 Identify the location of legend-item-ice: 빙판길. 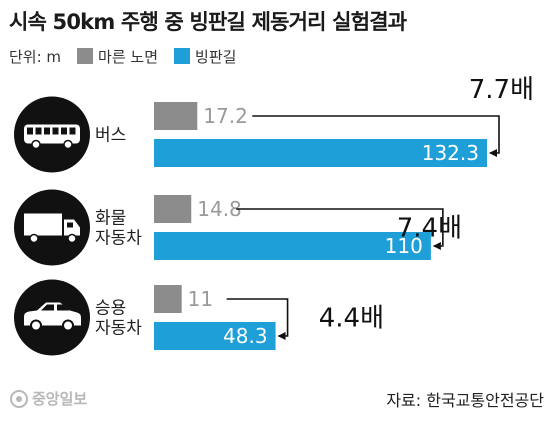
(205, 56).